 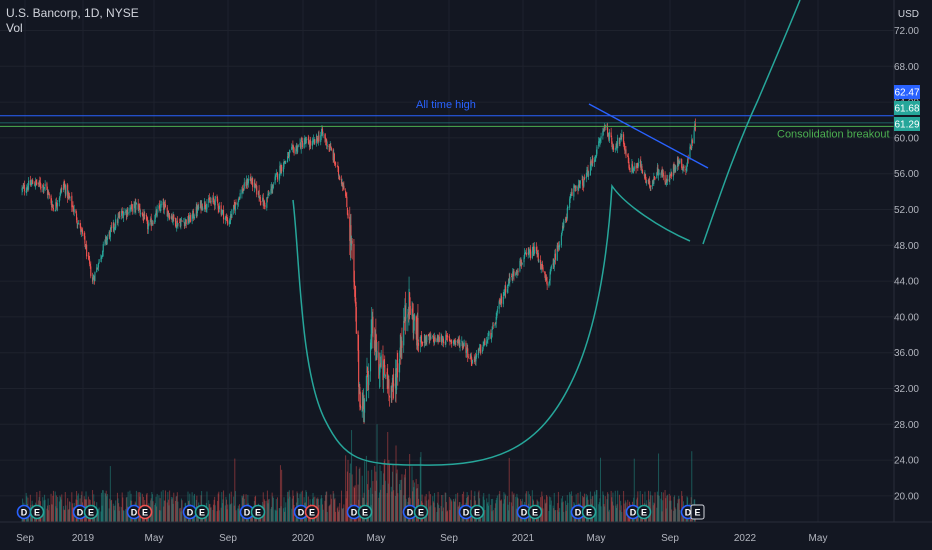 I want to click on time-tick-label: May, so click(x=818, y=538).